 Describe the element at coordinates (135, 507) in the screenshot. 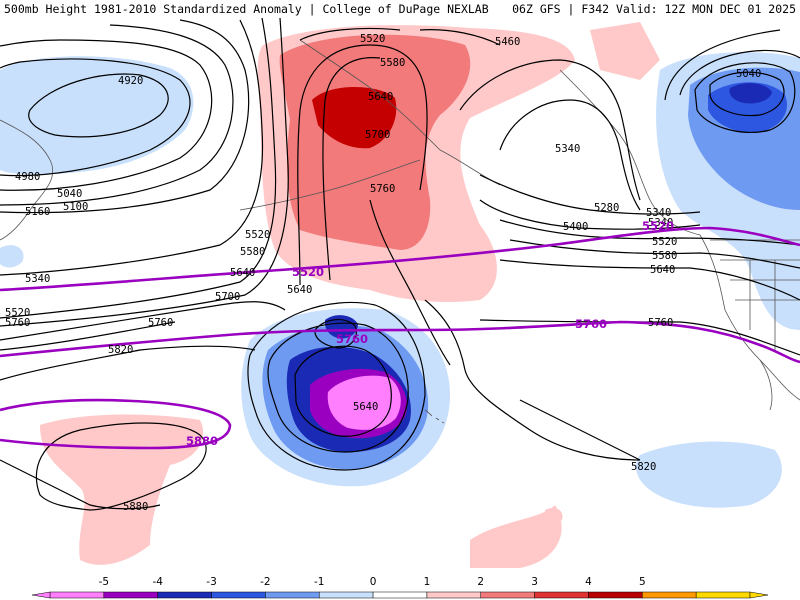

I see `height-label: 5880` at that location.